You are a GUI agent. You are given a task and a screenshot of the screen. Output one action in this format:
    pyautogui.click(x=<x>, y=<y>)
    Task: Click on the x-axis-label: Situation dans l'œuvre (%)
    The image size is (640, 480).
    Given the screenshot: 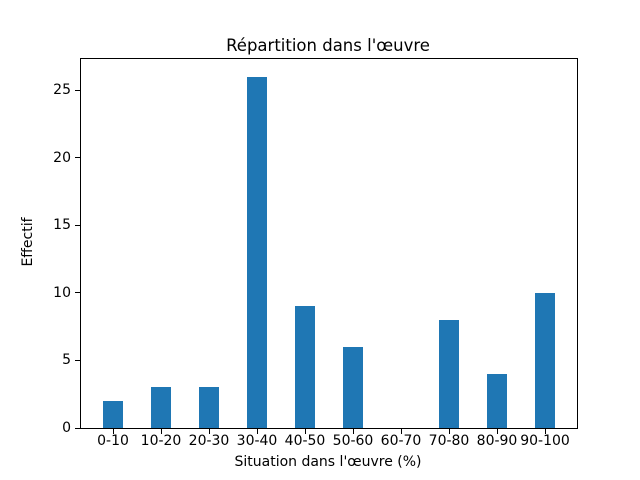 What is the action you would take?
    pyautogui.click(x=328, y=462)
    